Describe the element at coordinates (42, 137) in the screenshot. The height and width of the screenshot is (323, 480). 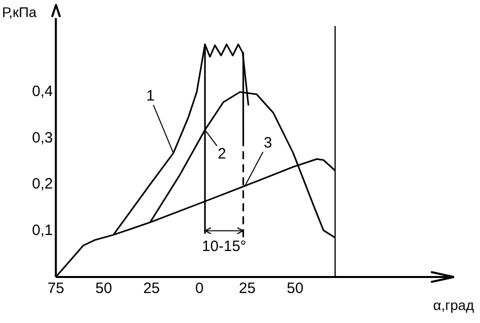
I see `y-tick-label: 0,3` at that location.